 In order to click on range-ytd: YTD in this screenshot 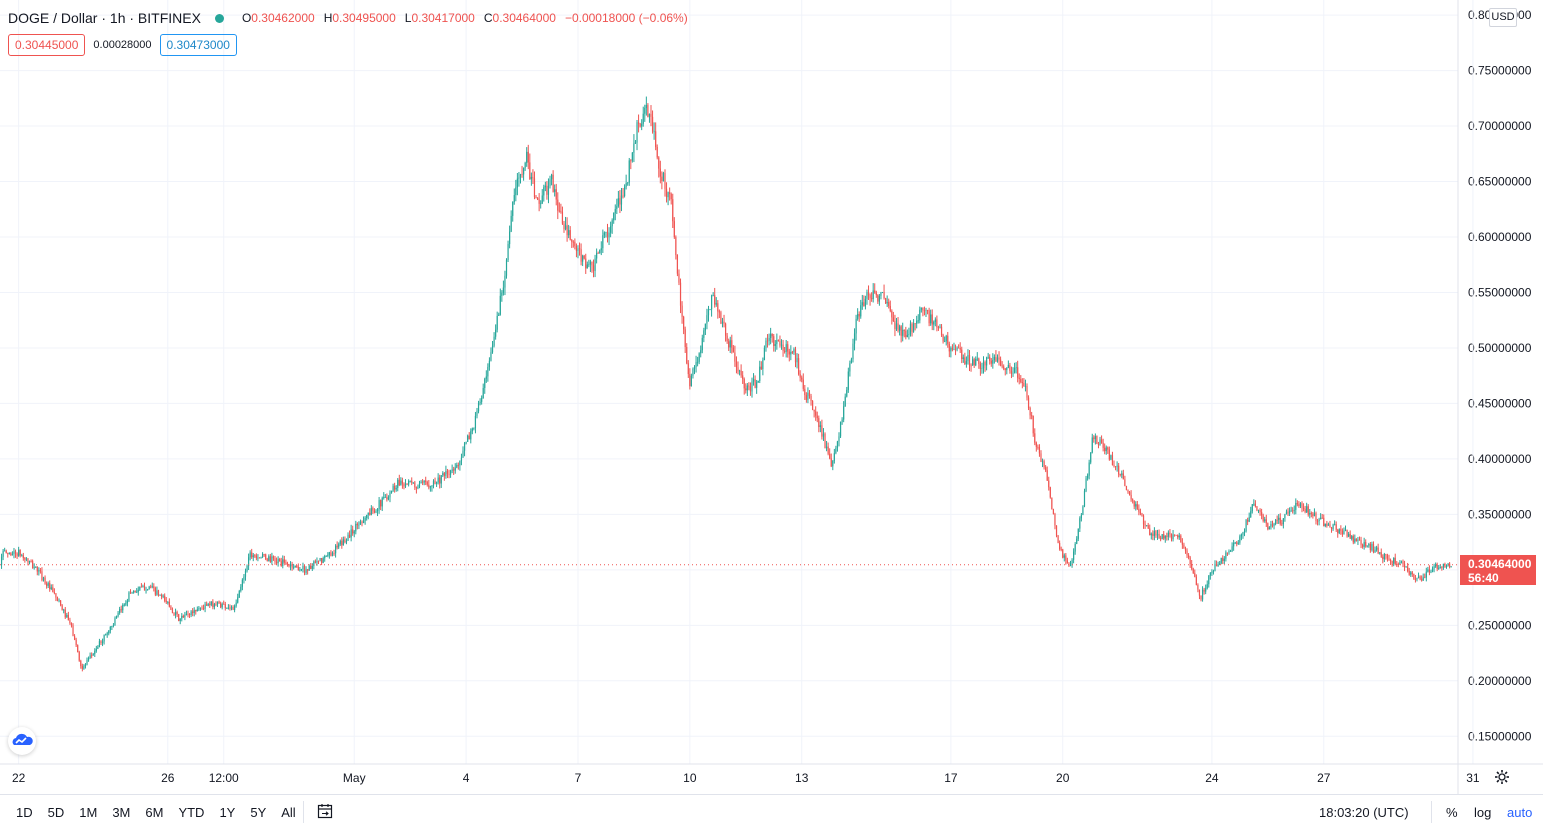, I will do `click(191, 812)`.